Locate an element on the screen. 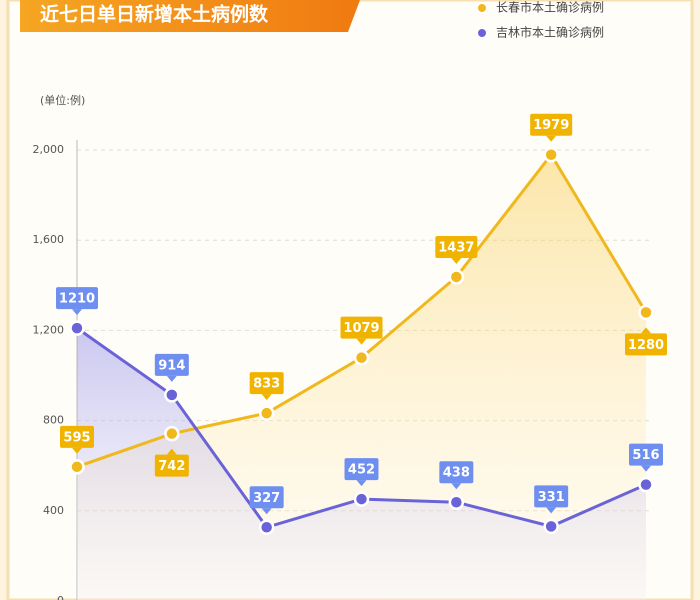  y-axis-label: (单位:例) is located at coordinates (62, 100).